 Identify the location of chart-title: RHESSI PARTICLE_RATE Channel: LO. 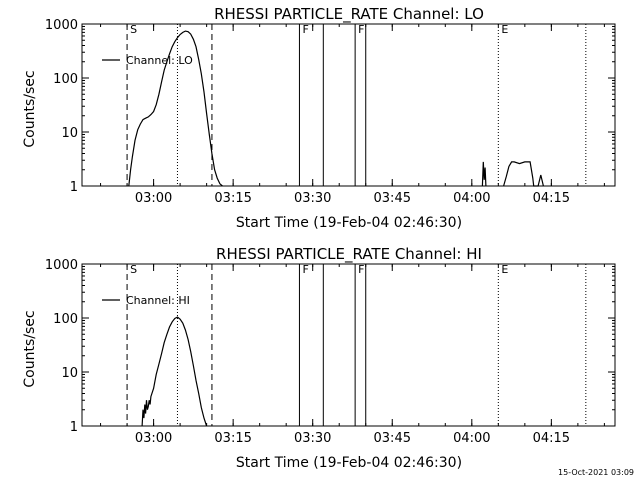
(349, 14).